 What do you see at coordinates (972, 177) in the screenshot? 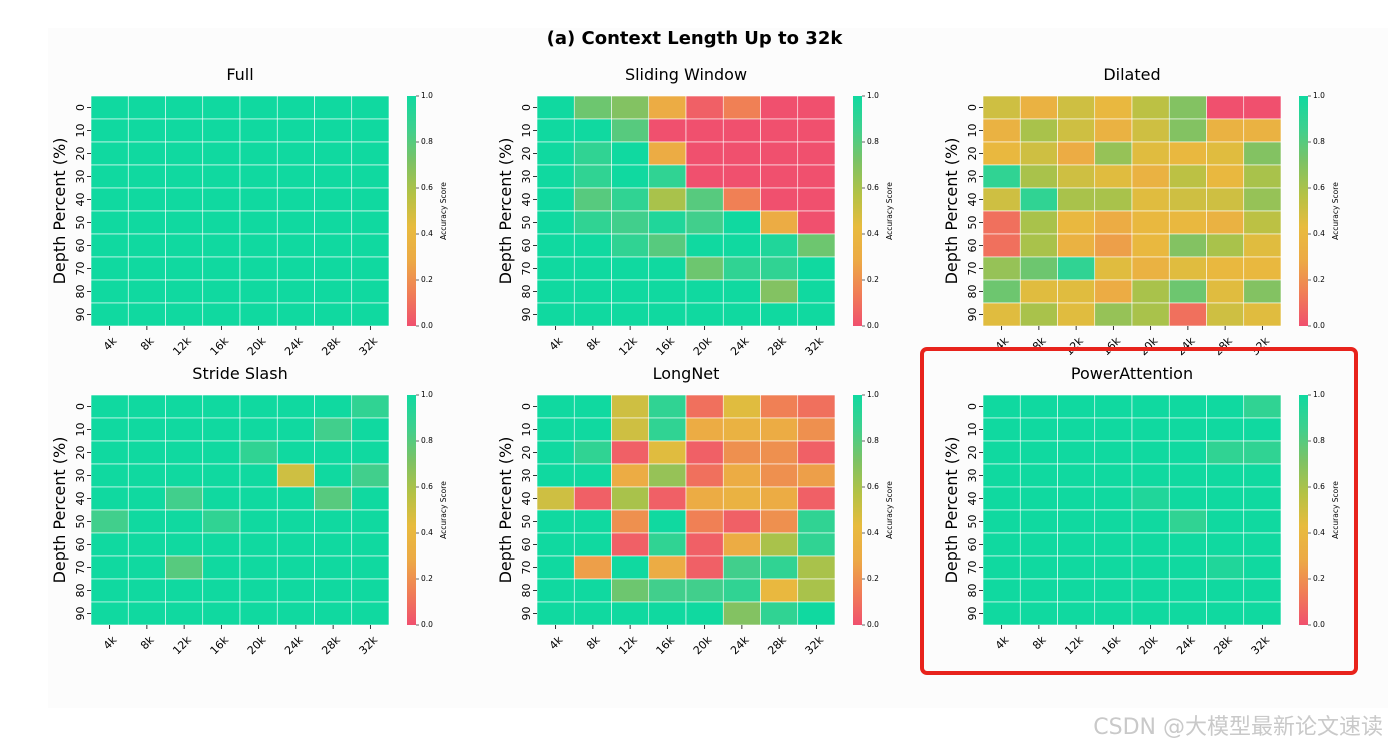
I see `y-tick-label: 30` at bounding box center [972, 177].